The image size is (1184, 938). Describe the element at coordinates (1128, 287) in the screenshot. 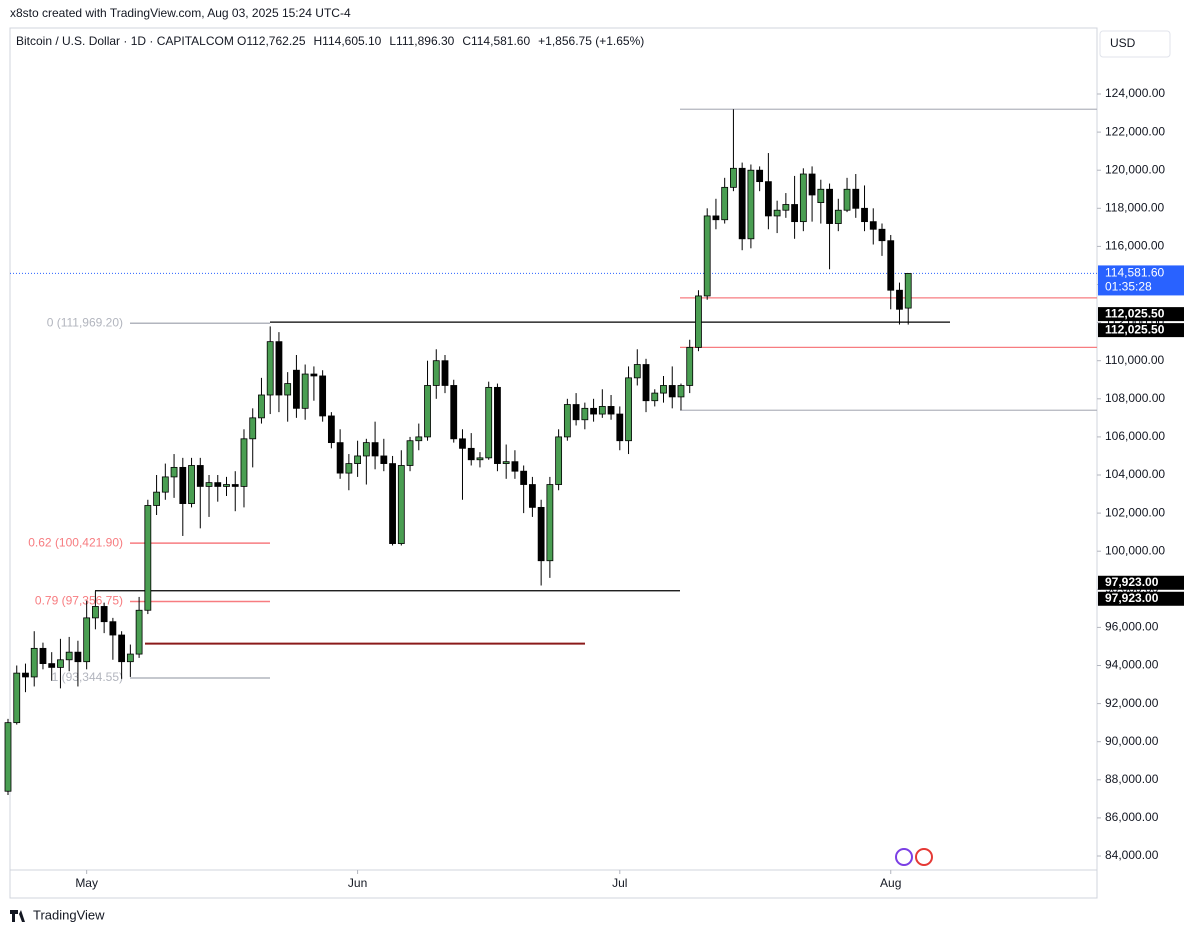

I see `countdown: 01:35:28` at that location.